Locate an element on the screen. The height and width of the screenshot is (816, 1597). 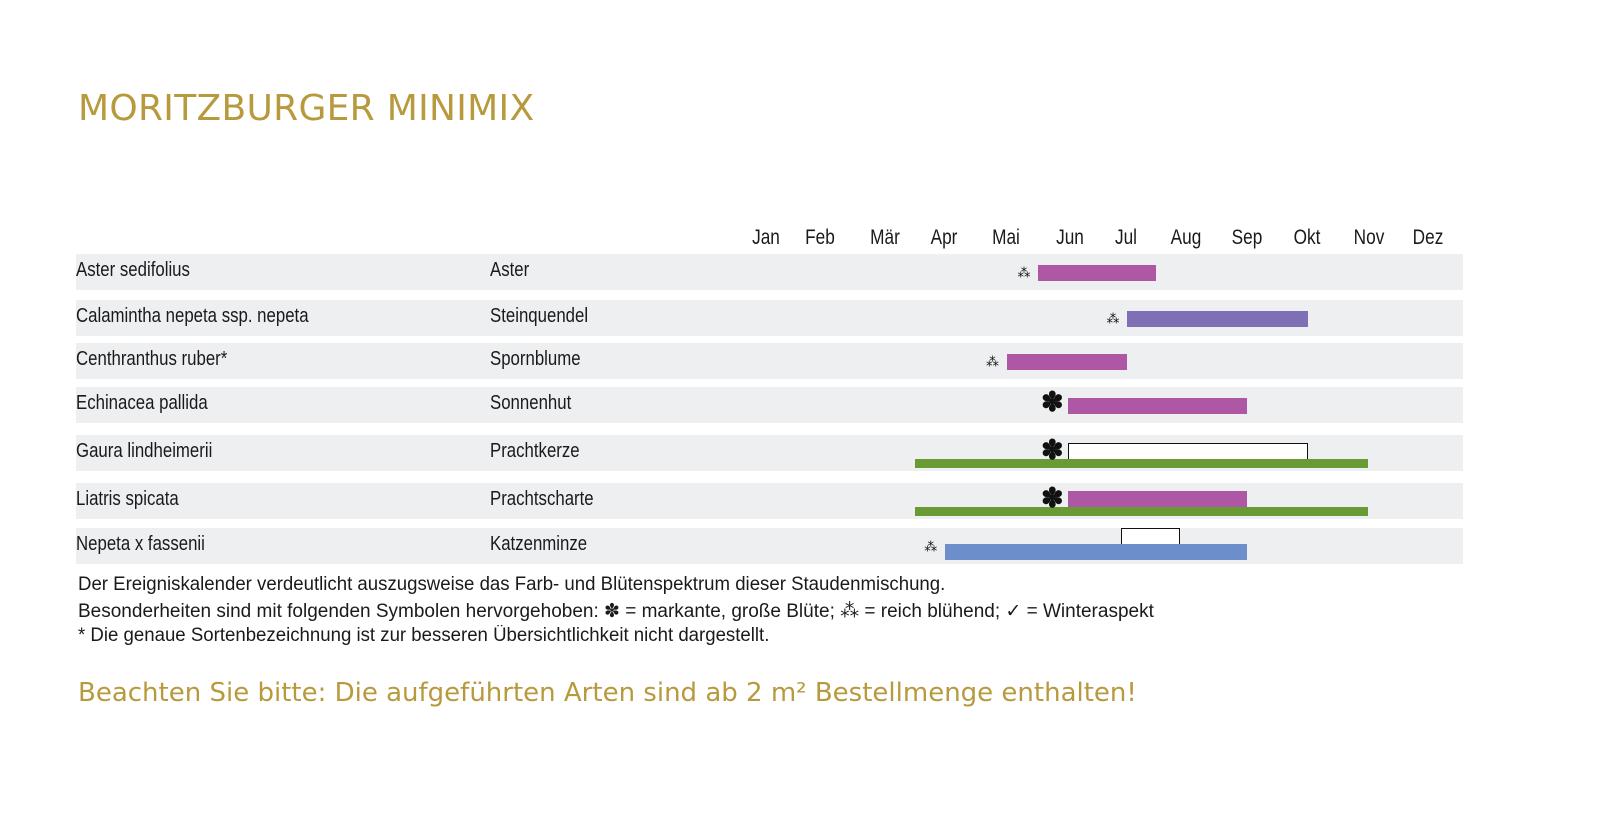
common-name: Katzenminze is located at coordinates (539, 544).